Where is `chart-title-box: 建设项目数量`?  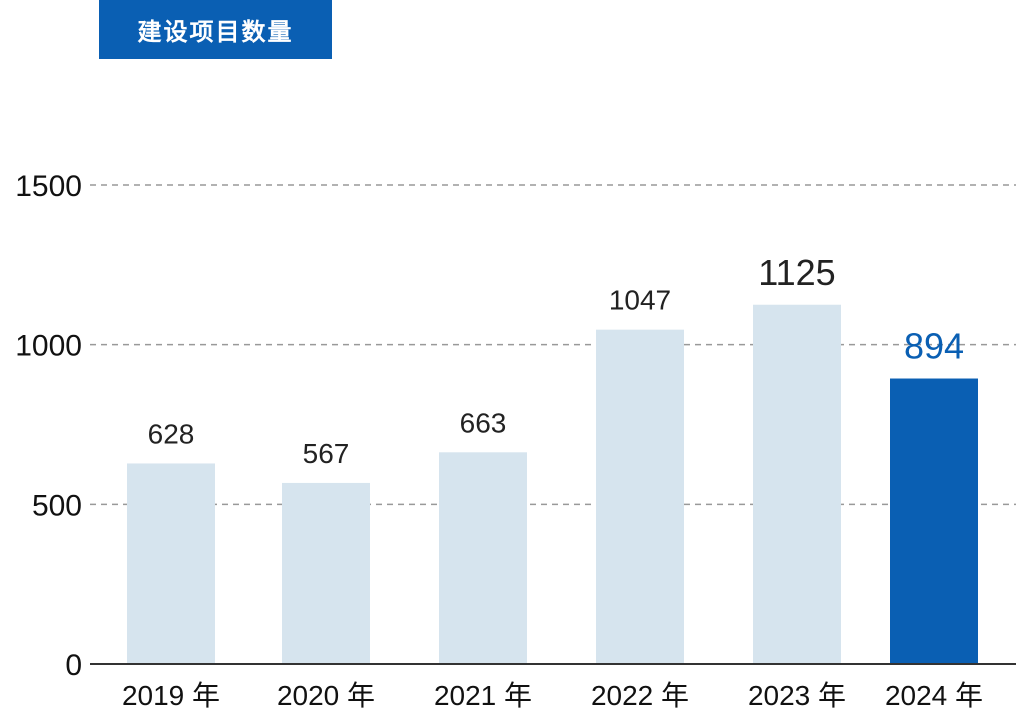
chart-title-box: 建设项目数量 is located at coordinates (215, 29).